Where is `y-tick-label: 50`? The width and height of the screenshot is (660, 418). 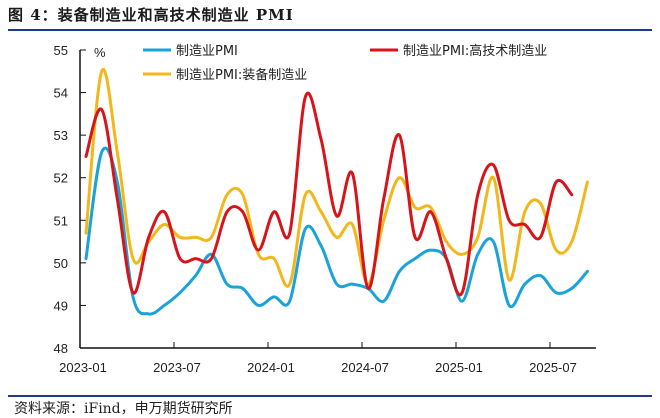 y-tick-label: 50 is located at coordinates (61, 263).